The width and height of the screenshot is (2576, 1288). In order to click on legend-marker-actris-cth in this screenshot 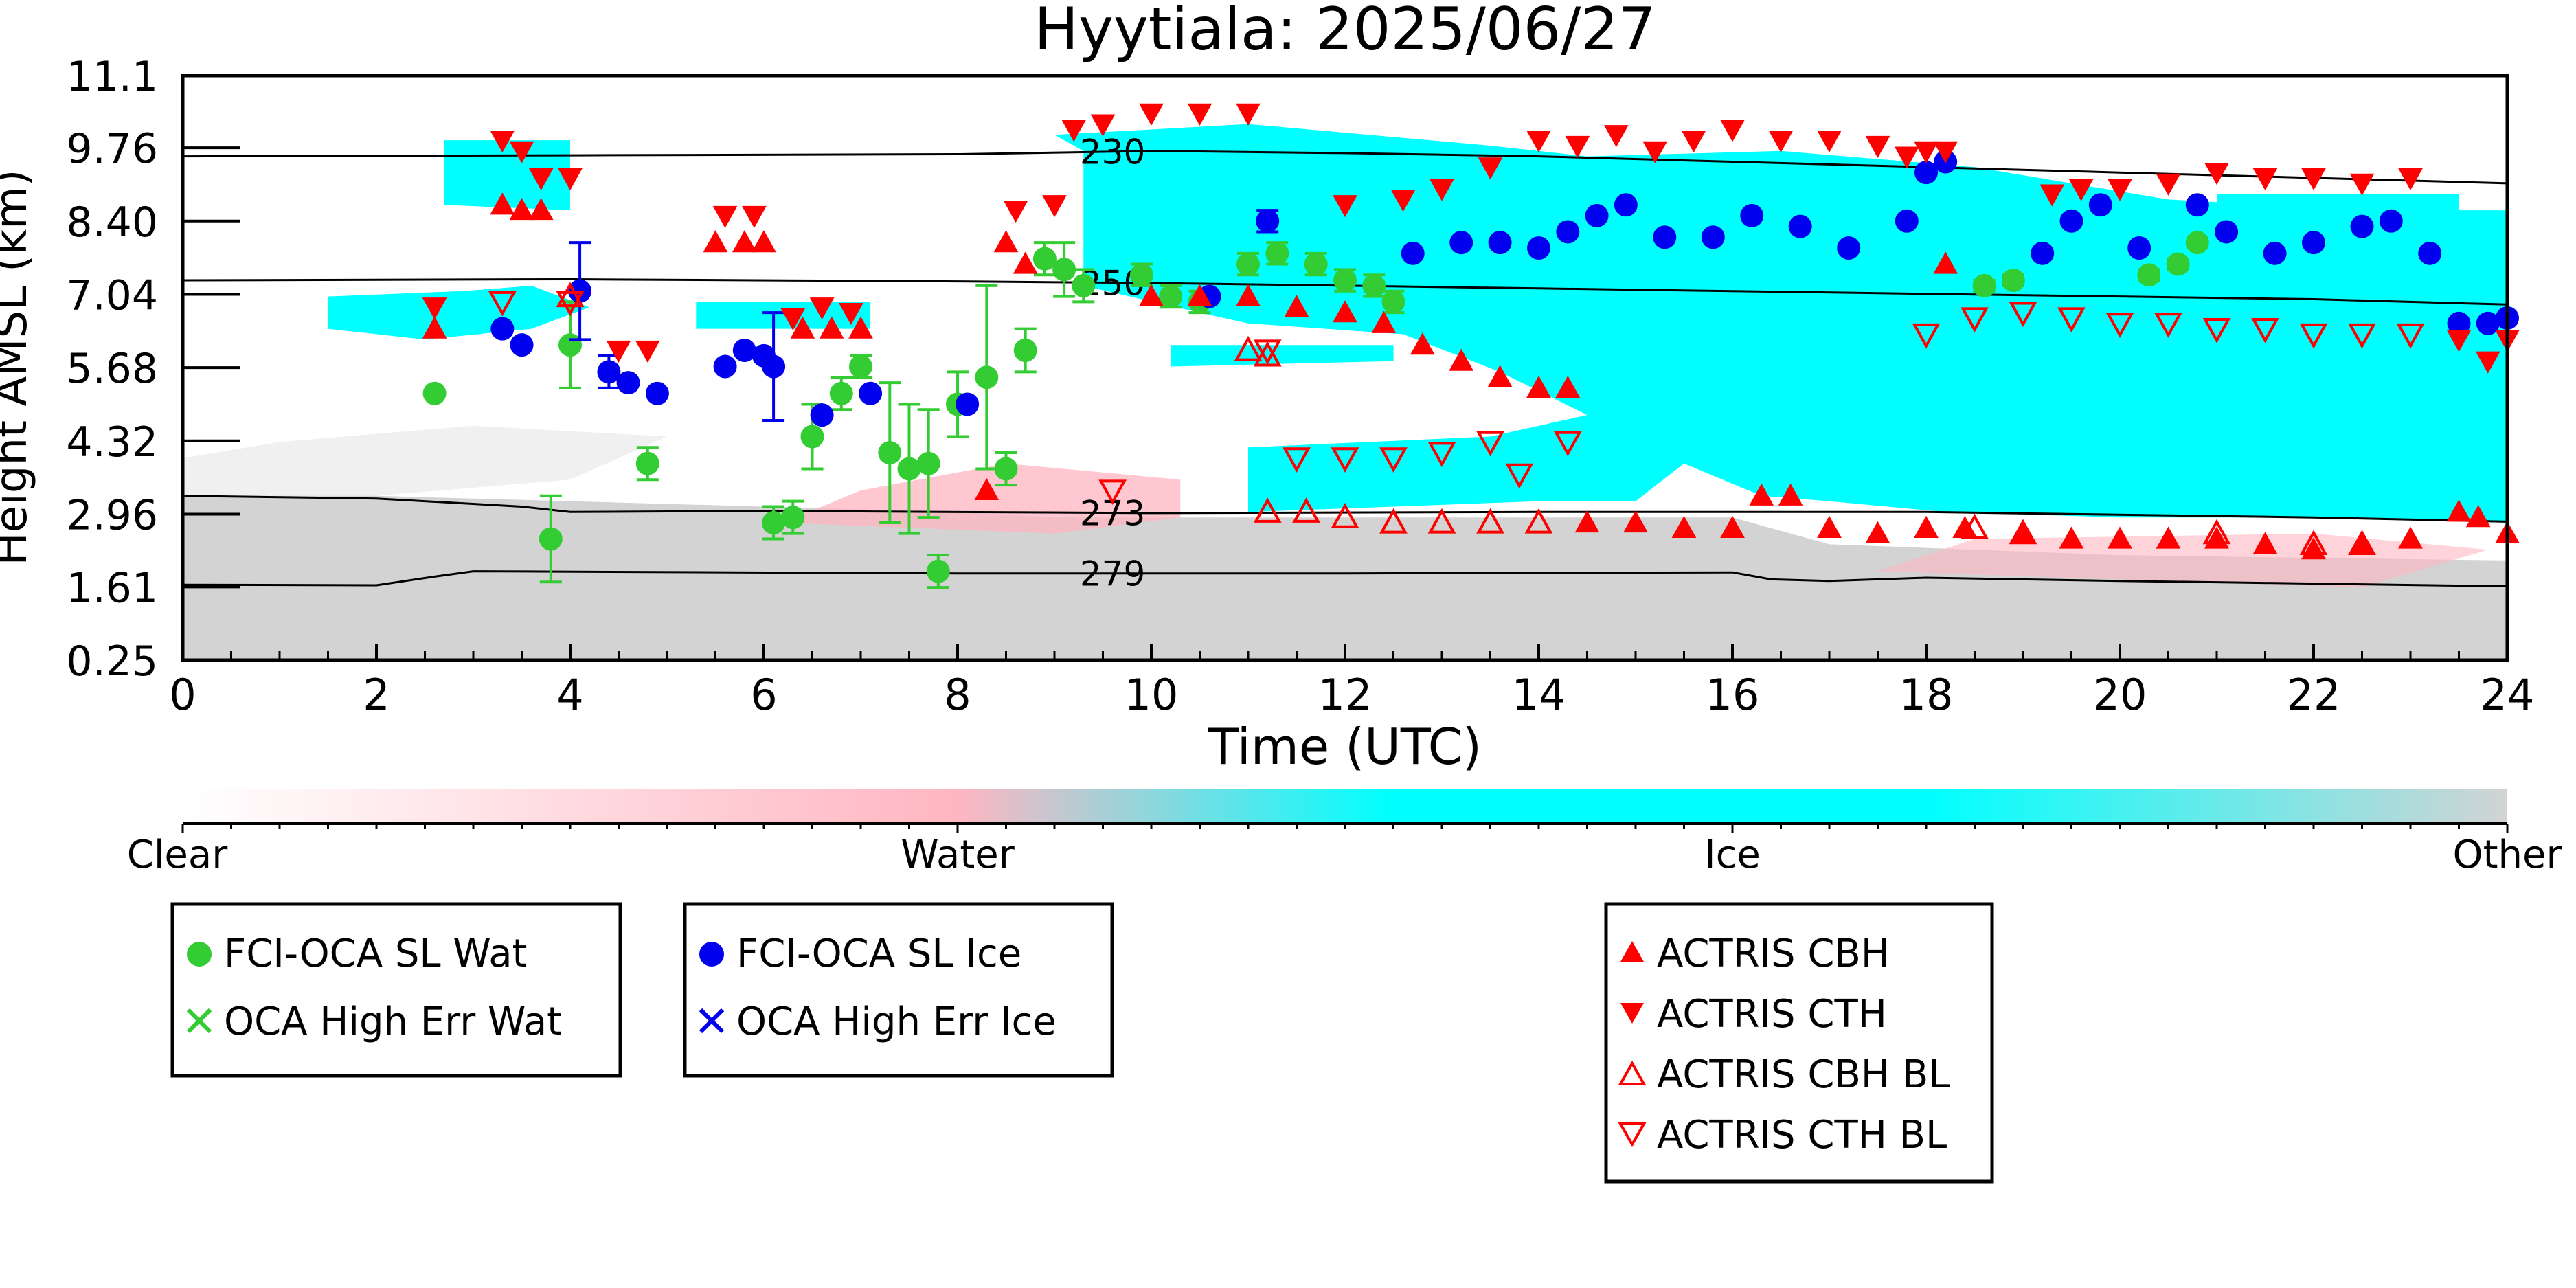, I will do `click(1632, 1013)`.